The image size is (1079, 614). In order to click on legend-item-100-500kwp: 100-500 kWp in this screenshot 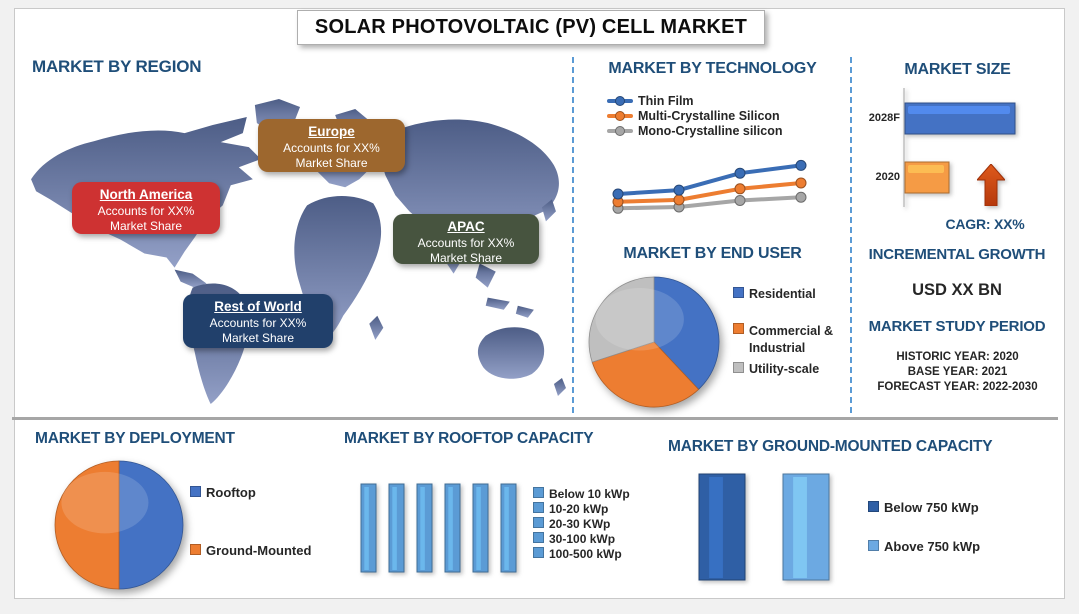, I will do `click(577, 554)`.